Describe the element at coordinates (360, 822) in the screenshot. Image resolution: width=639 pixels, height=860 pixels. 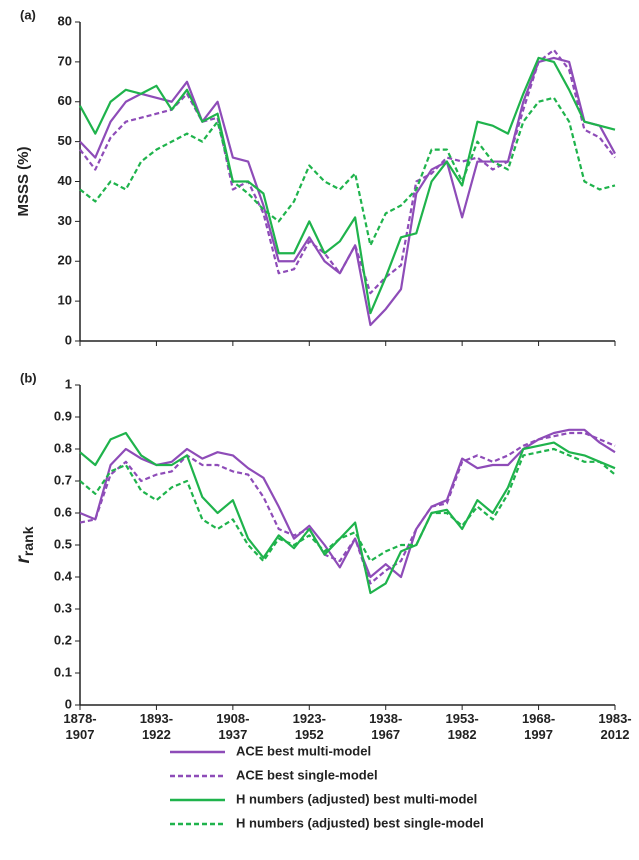
I see `legend-label: H numbers (adjusted) best single-model` at that location.